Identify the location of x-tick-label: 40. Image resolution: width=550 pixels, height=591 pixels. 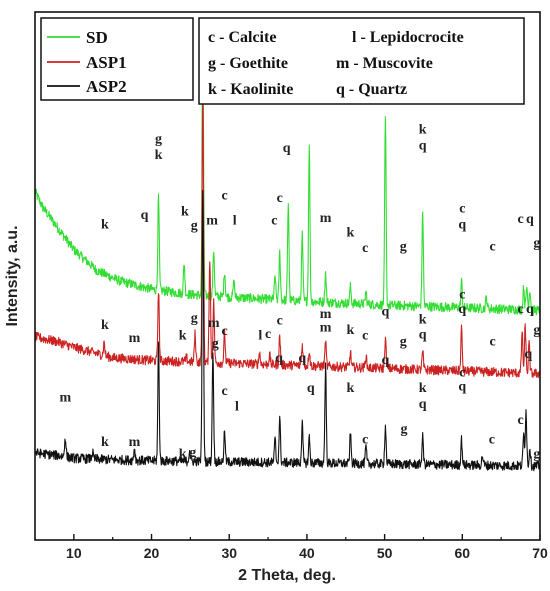
(307, 553).